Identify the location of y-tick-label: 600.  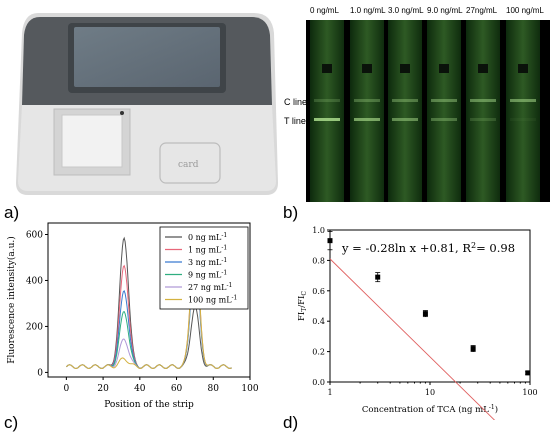
(34, 235).